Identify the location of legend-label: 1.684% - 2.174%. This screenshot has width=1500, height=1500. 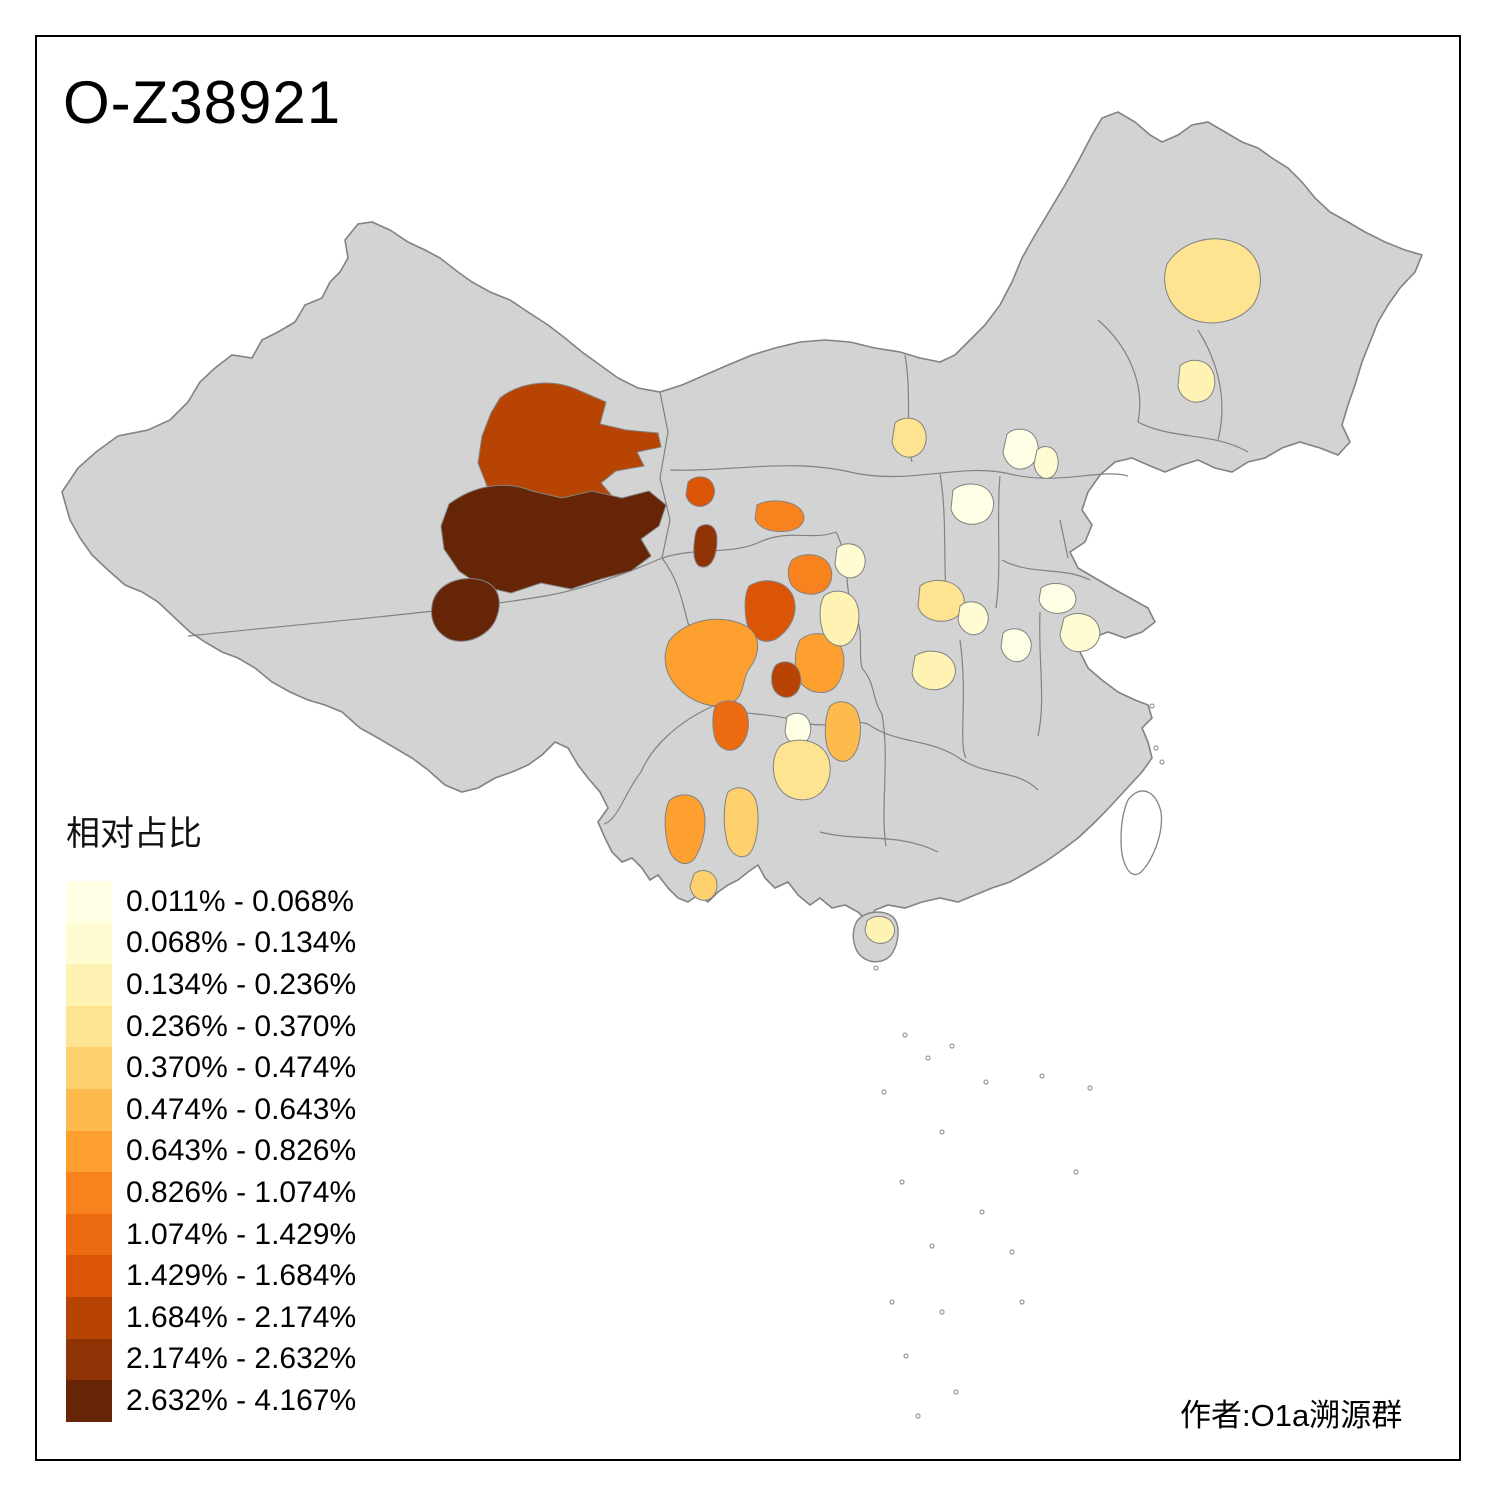
(241, 1317).